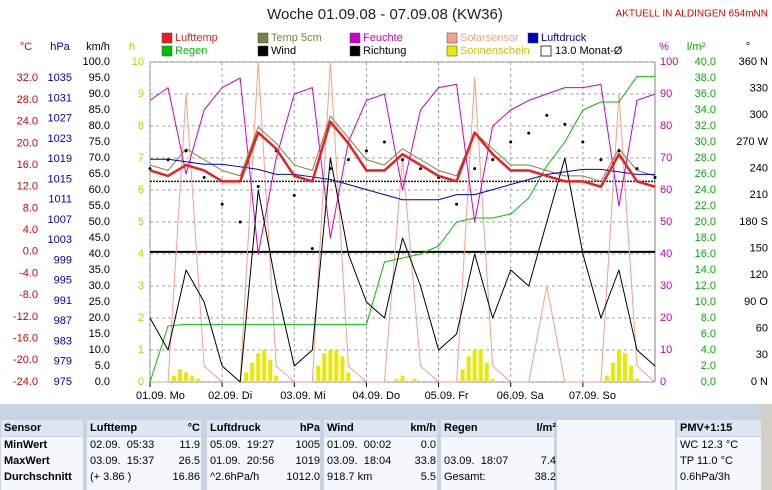  What do you see at coordinates (495, 51) in the screenshot?
I see `legend-label: Sonnenschein` at bounding box center [495, 51].